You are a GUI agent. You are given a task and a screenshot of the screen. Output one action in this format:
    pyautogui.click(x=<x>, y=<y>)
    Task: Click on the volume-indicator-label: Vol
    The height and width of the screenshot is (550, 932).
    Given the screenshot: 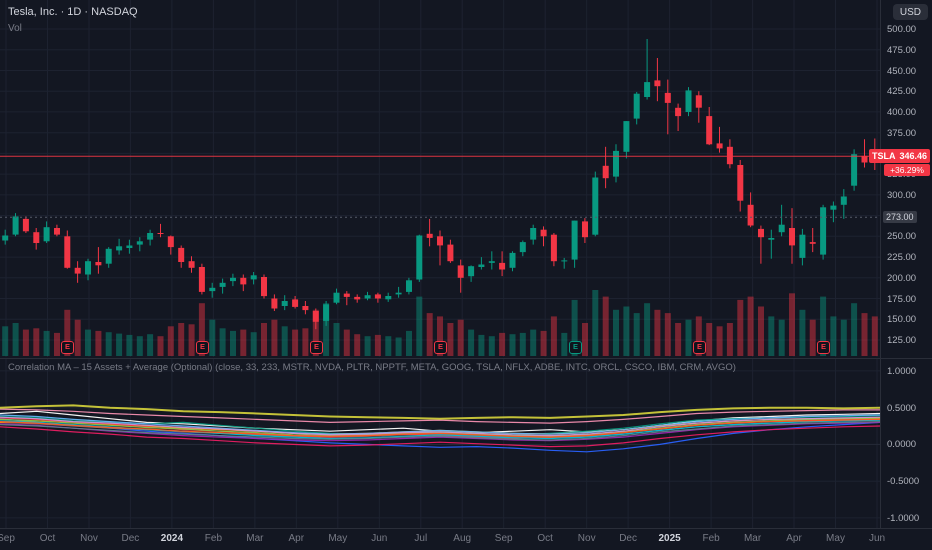 What is the action you would take?
    pyautogui.click(x=15, y=28)
    